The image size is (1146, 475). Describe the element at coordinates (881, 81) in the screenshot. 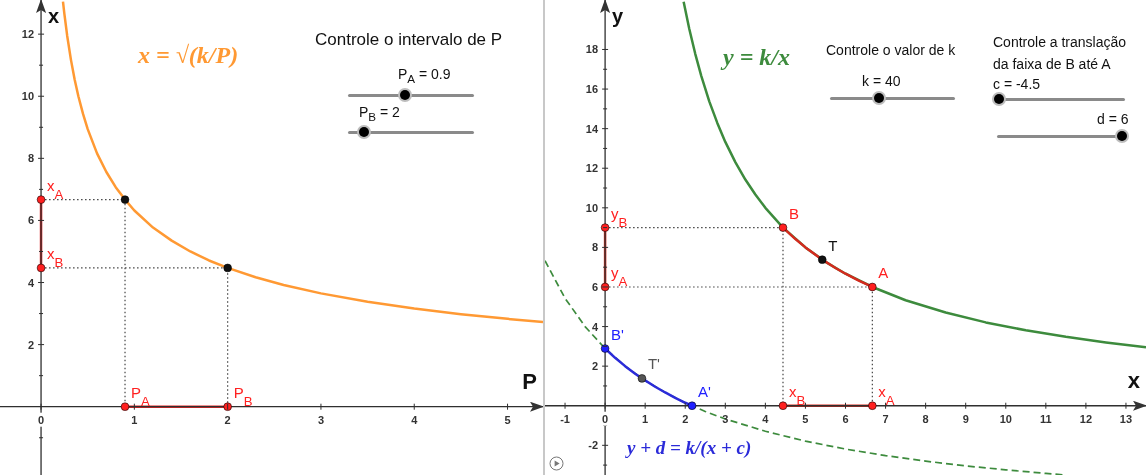

I see `annotation: k = 40` at that location.